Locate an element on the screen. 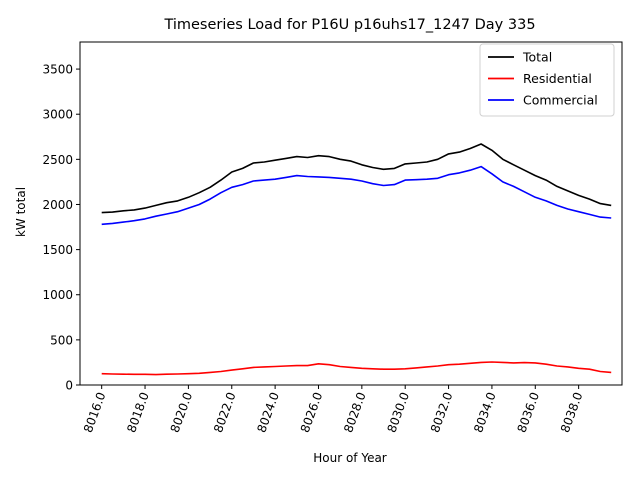 The width and height of the screenshot is (640, 480). x-tick-label: 8034.0 is located at coordinates (485, 412).